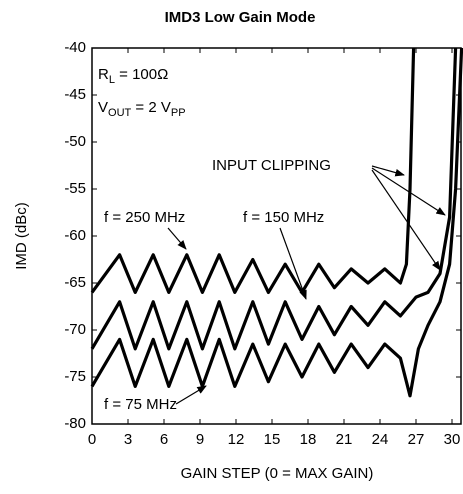 The width and height of the screenshot is (463, 494). What do you see at coordinates (240, 17) in the screenshot?
I see `chart-title: IMD3 Low Gain Mode` at bounding box center [240, 17].